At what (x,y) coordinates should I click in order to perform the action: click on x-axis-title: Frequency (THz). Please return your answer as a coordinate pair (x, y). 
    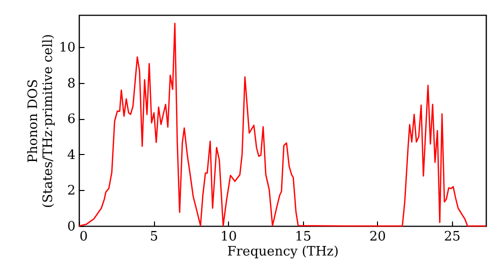
    Looking at the image, I should click on (283, 252).